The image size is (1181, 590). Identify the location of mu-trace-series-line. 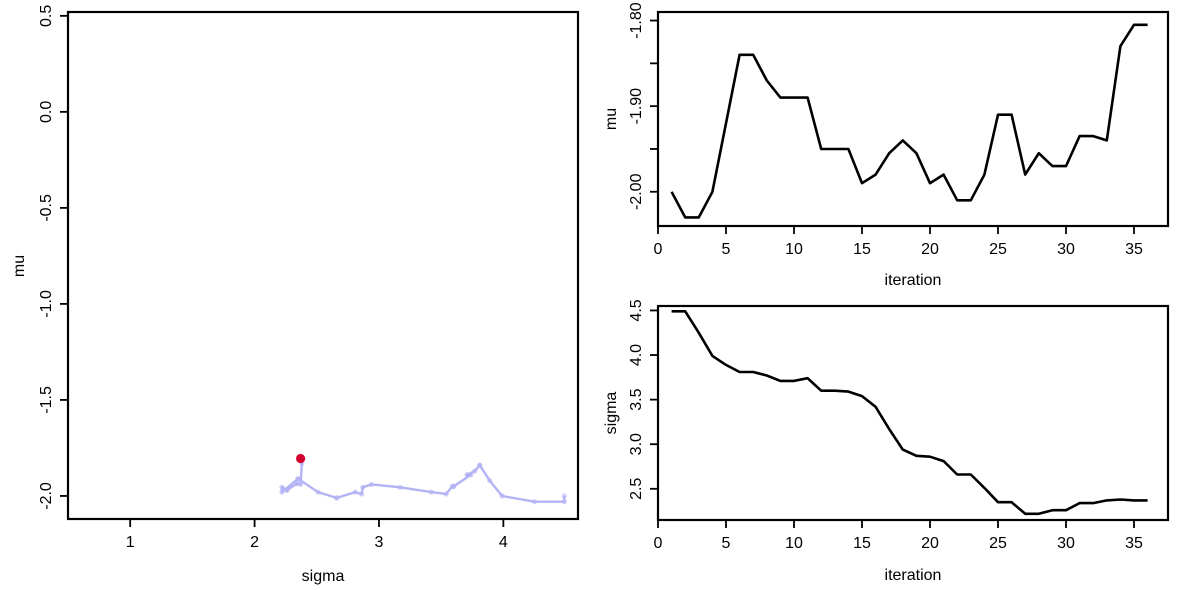
(909, 121).